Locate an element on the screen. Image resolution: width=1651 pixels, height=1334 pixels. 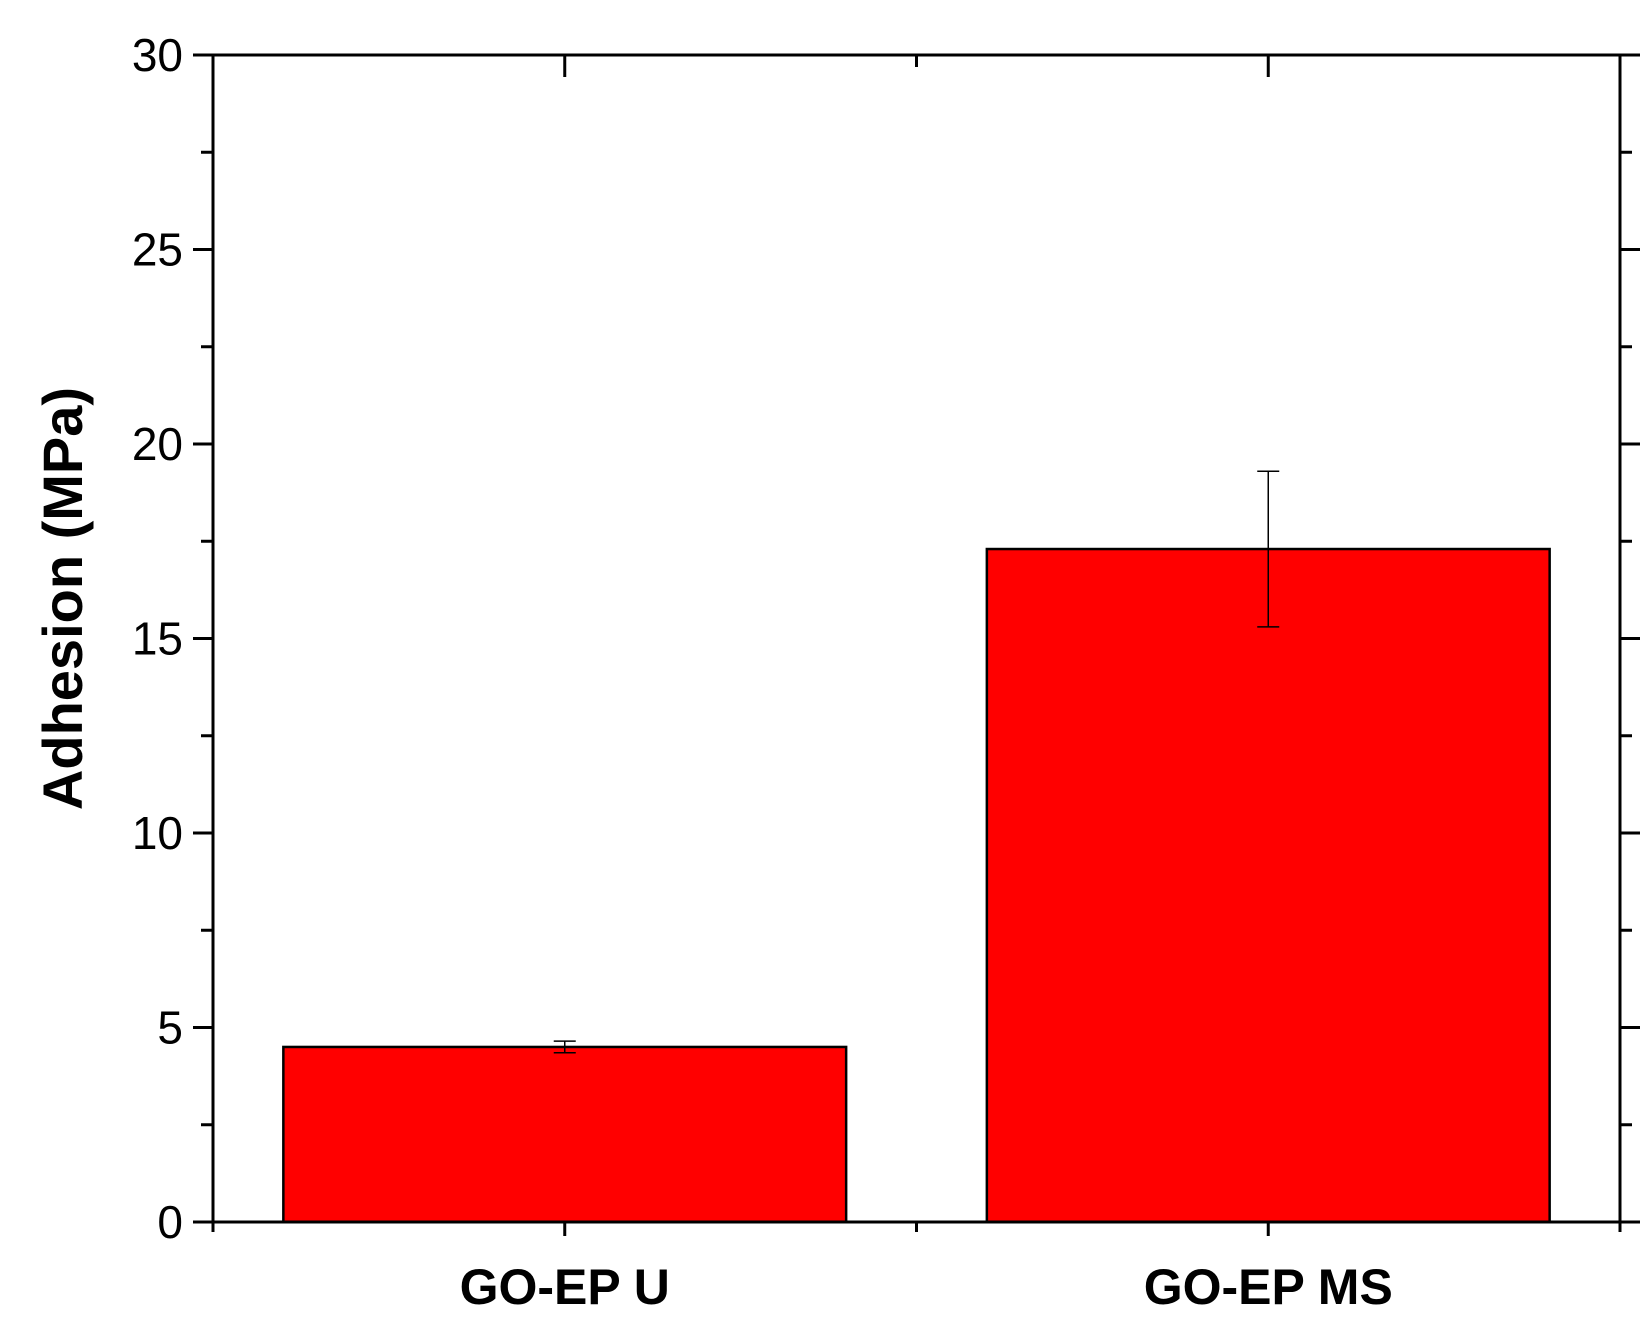
y-tick-label: 5 is located at coordinates (170, 1028).